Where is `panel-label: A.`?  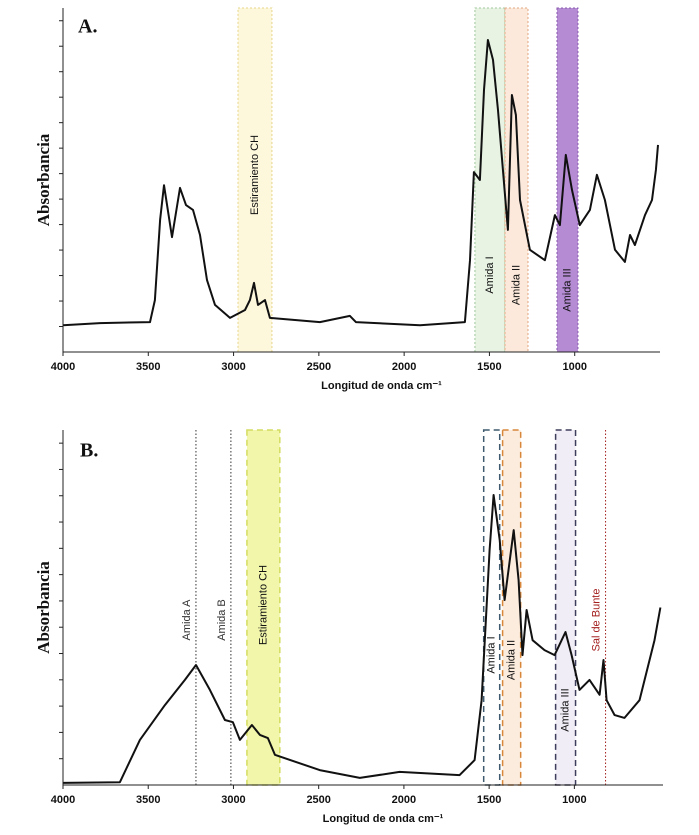 panel-label: A. is located at coordinates (87, 27).